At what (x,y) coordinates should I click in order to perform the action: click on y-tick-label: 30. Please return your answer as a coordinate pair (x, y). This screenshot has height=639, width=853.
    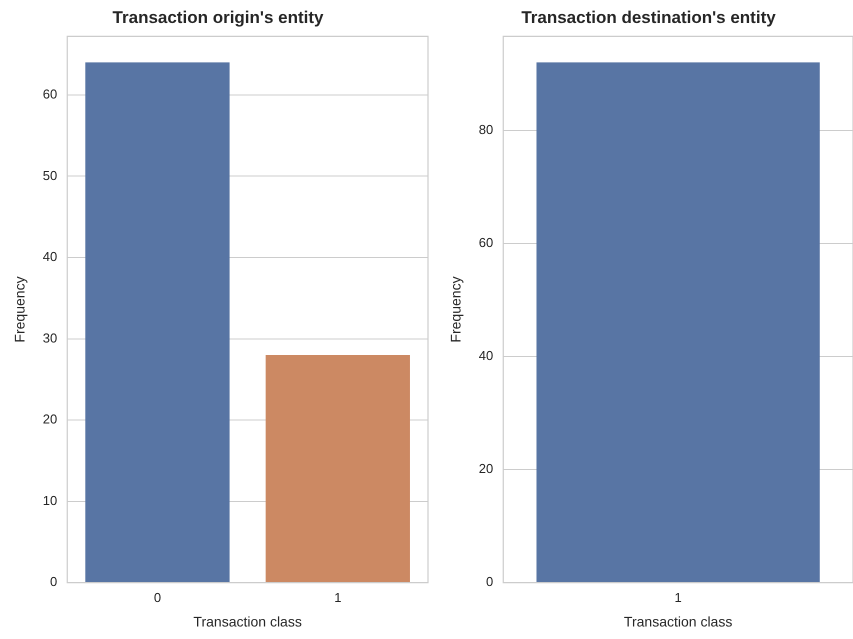
    Looking at the image, I should click on (50, 338).